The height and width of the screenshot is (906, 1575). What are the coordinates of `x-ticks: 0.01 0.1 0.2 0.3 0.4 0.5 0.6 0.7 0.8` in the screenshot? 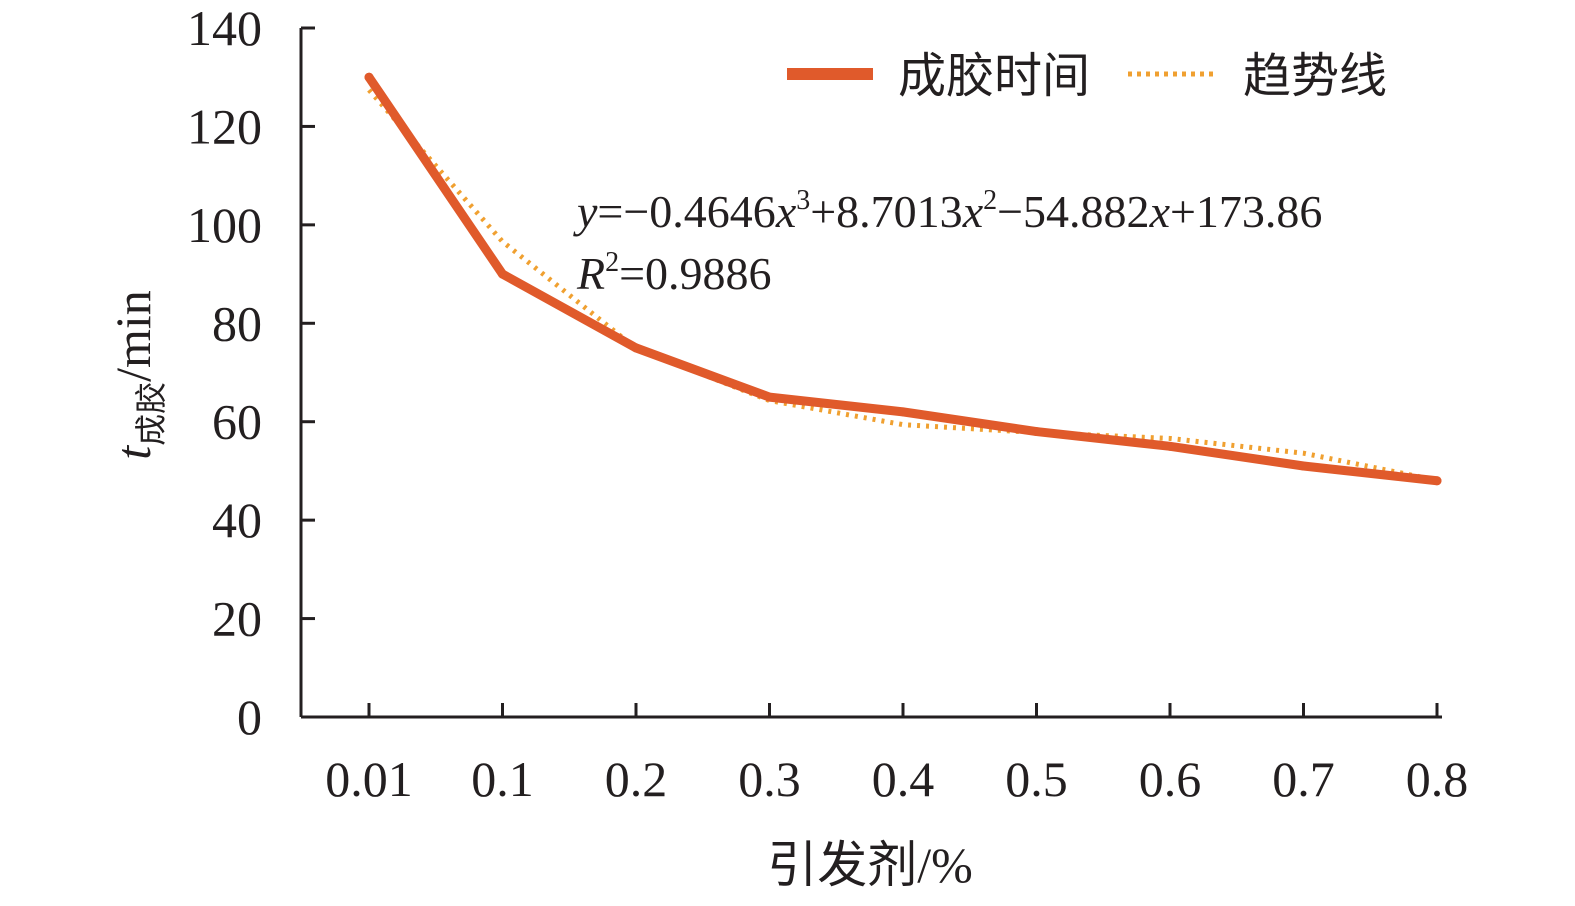 It's located at (896, 755).